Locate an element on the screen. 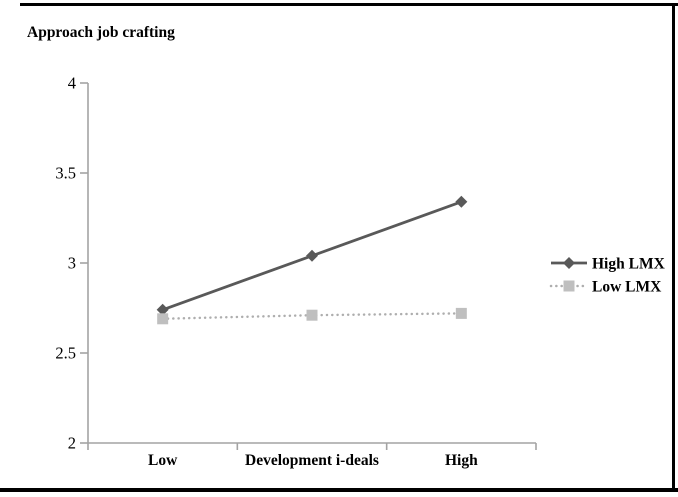  chart-title: Approach job crafting is located at coordinates (101, 32).